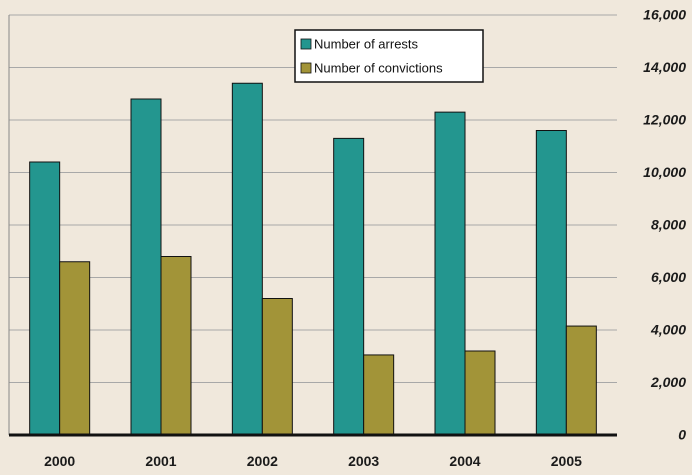 This screenshot has width=692, height=475. Describe the element at coordinates (277, 367) in the screenshot. I see `bar-convictions-2002` at that location.